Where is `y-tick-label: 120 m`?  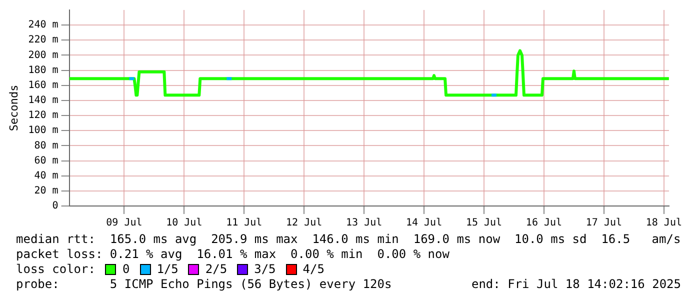
y-tick-label: 120 m is located at coordinates (43, 116).